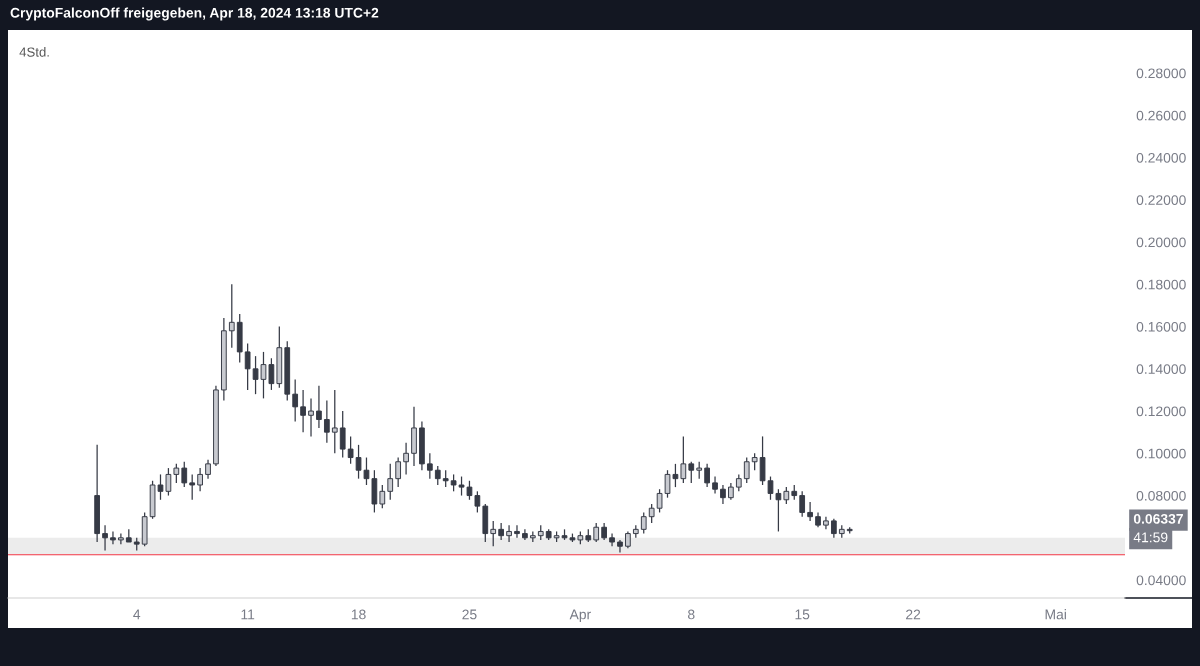 The width and height of the screenshot is (1200, 666). Describe the element at coordinates (1150, 537) in the screenshot. I see `text: 41:59` at that location.